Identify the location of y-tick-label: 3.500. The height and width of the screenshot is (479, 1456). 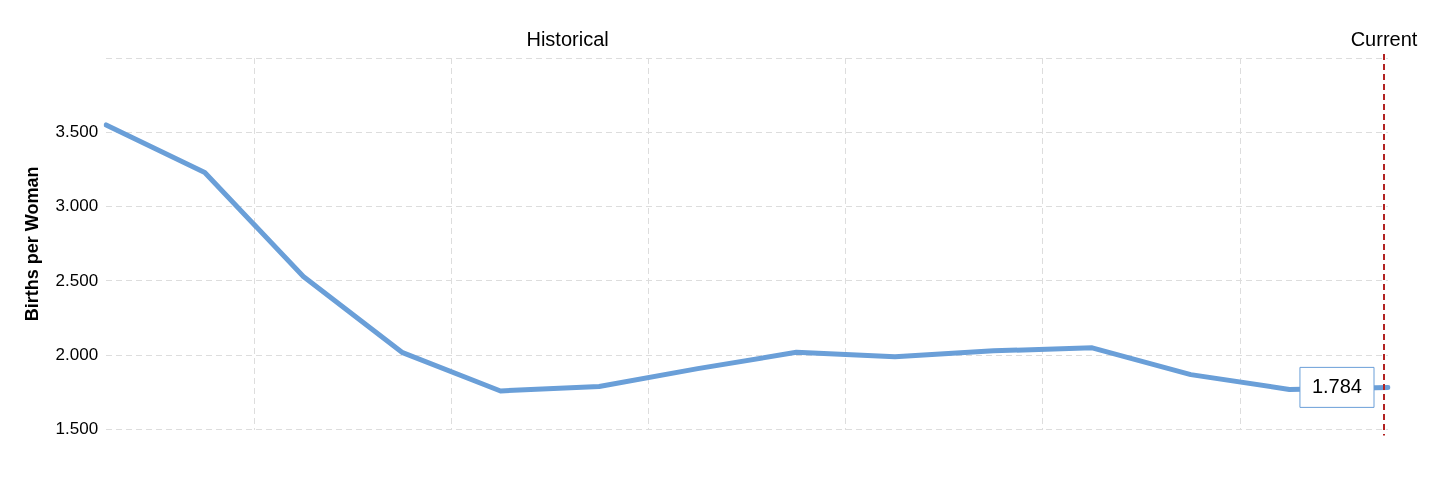
(77, 132).